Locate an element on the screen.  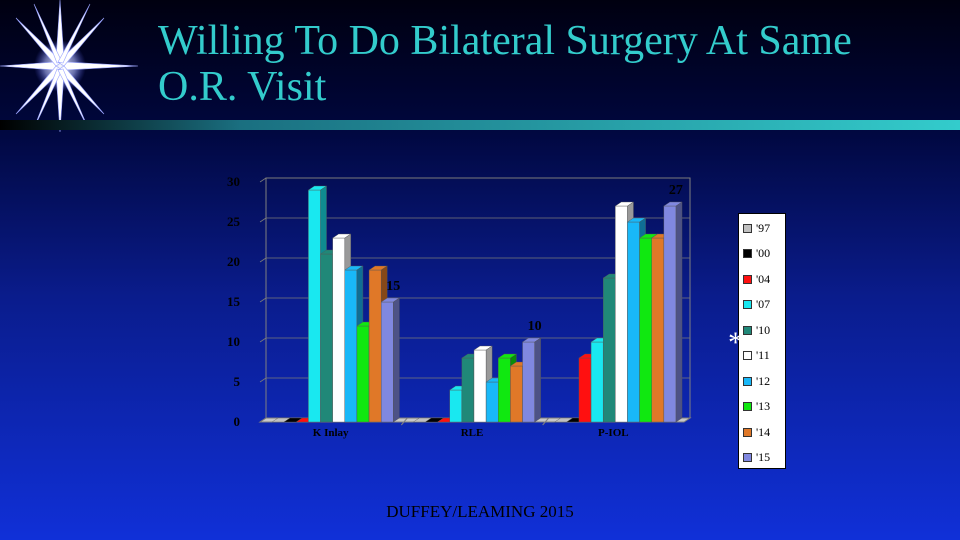
legend-item: '07 is located at coordinates (756, 305).